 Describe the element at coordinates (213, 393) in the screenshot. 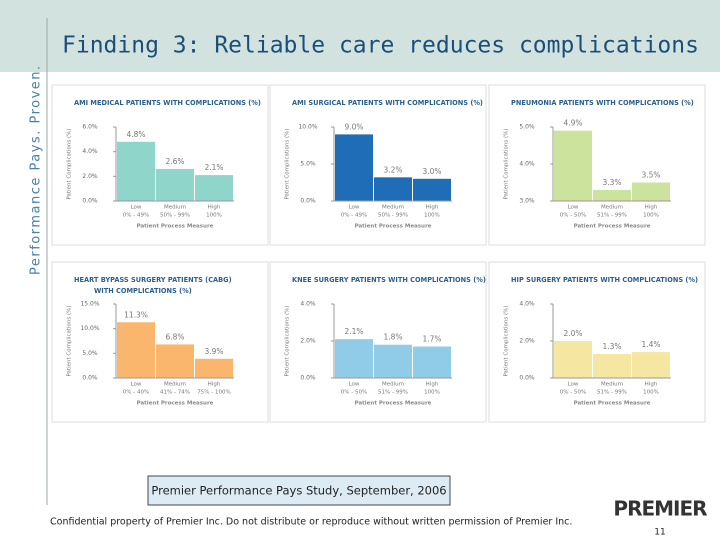

I see `x-tick-label: 75% - 100%` at that location.